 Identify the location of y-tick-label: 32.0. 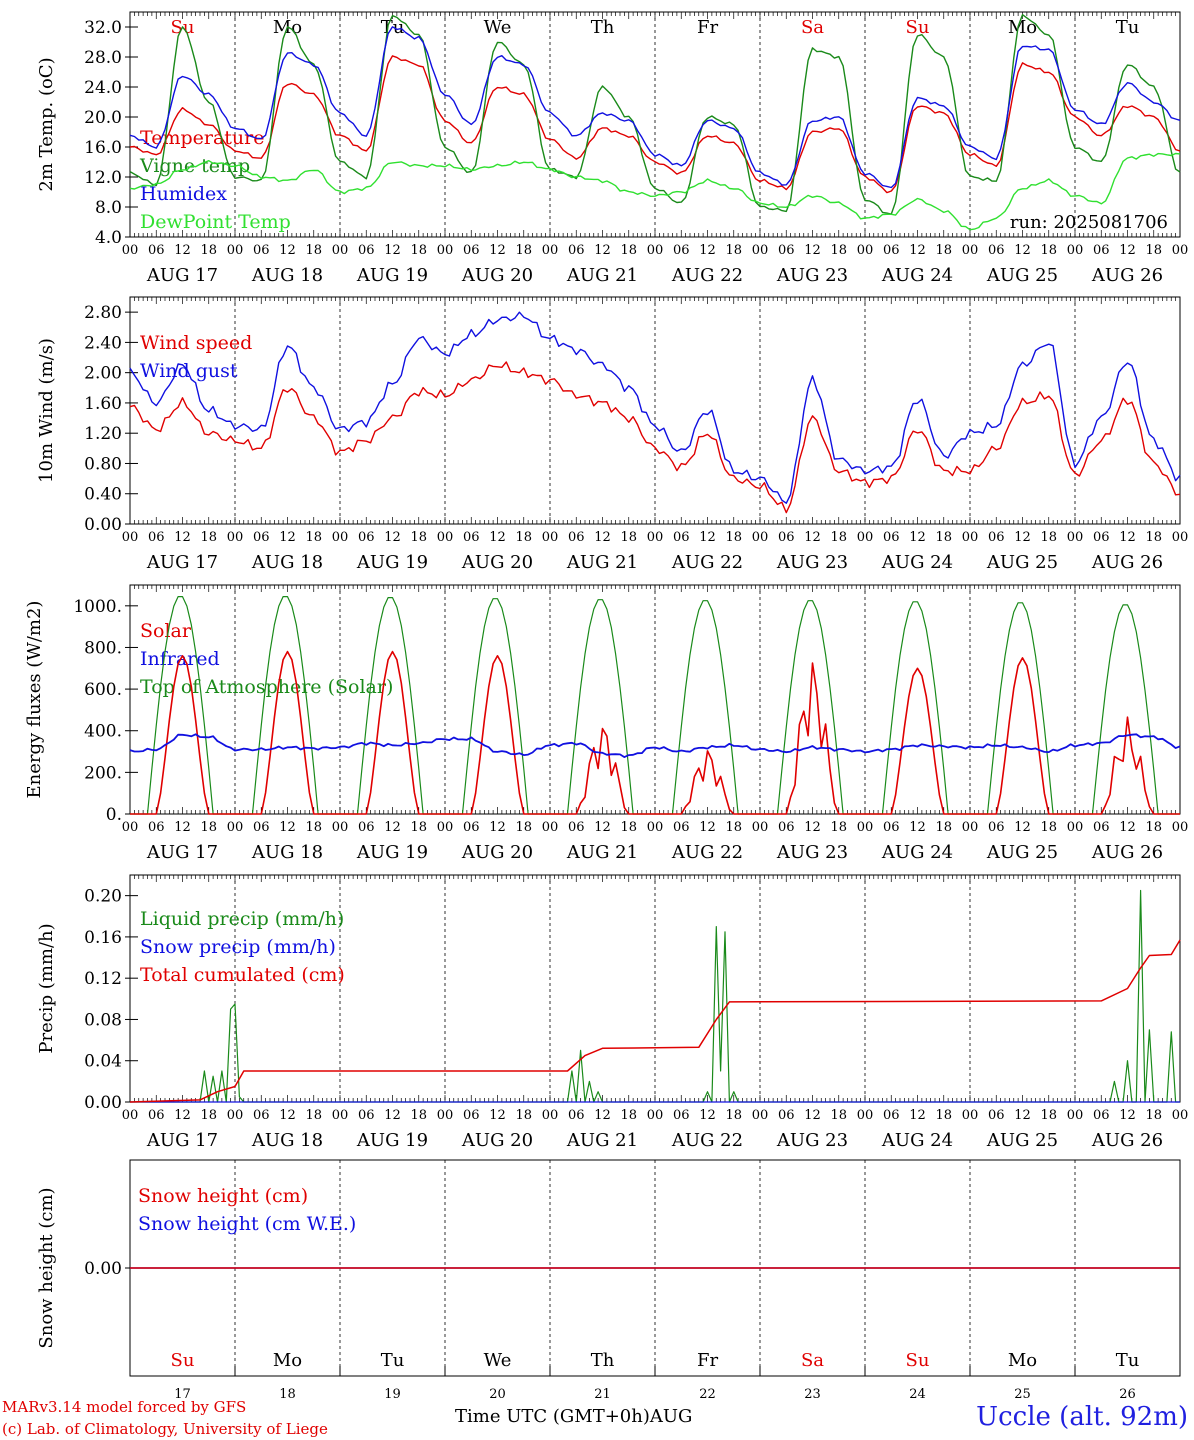
(103, 28).